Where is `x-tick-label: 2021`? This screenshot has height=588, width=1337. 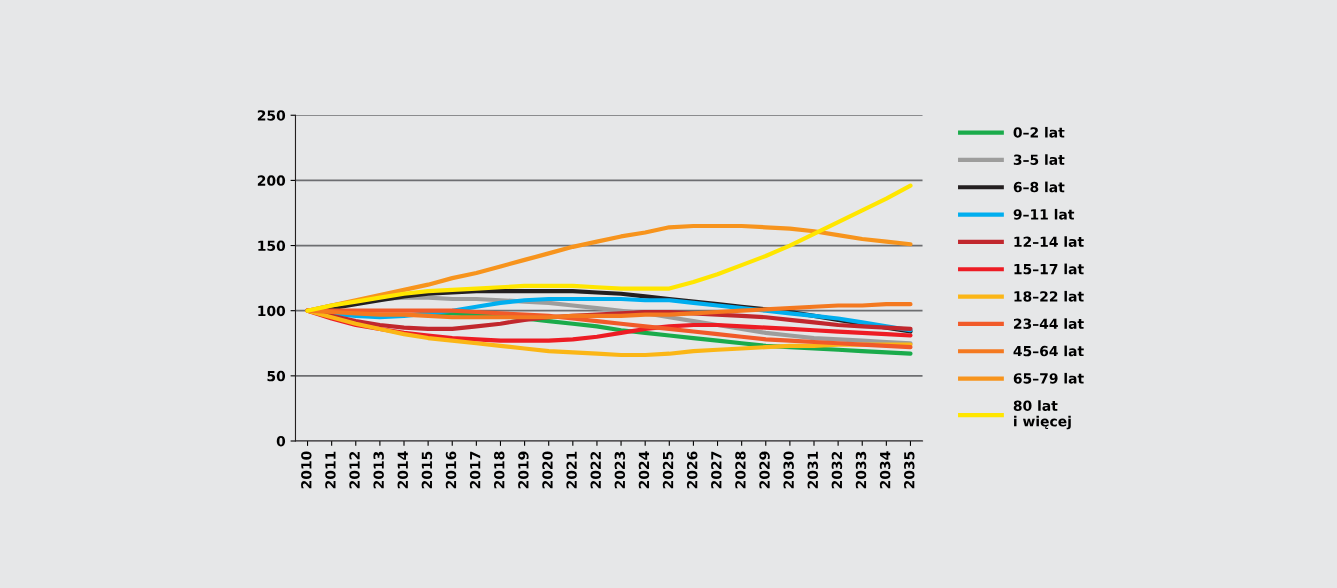
x-tick-label: 2021 is located at coordinates (571, 470).